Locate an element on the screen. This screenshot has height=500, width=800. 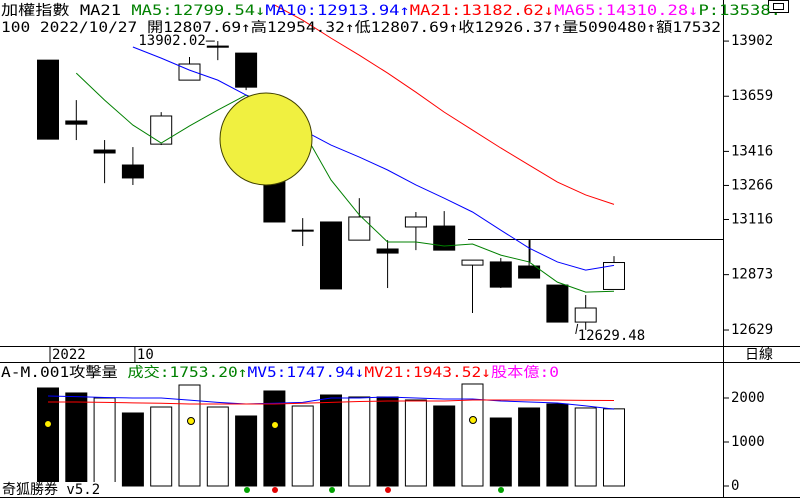
low-label: 12629.48 is located at coordinates (611, 336).